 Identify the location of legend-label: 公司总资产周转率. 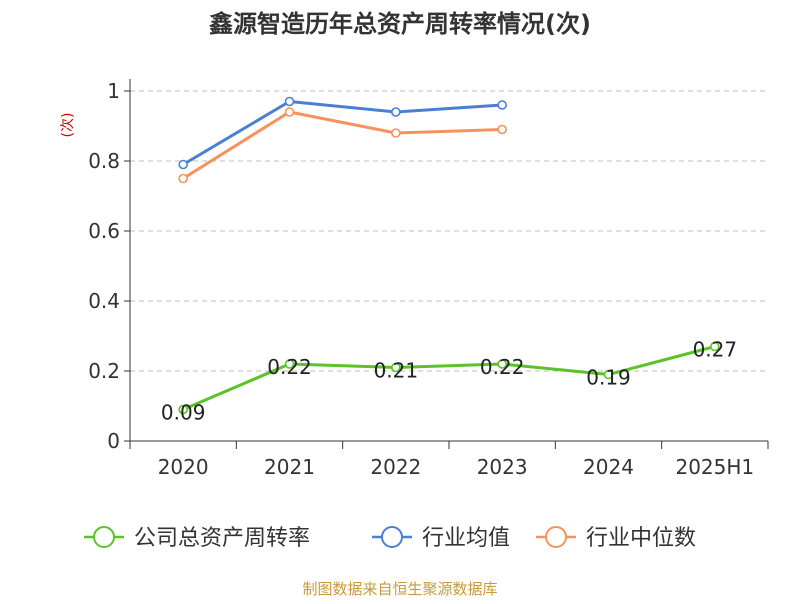
(222, 538).